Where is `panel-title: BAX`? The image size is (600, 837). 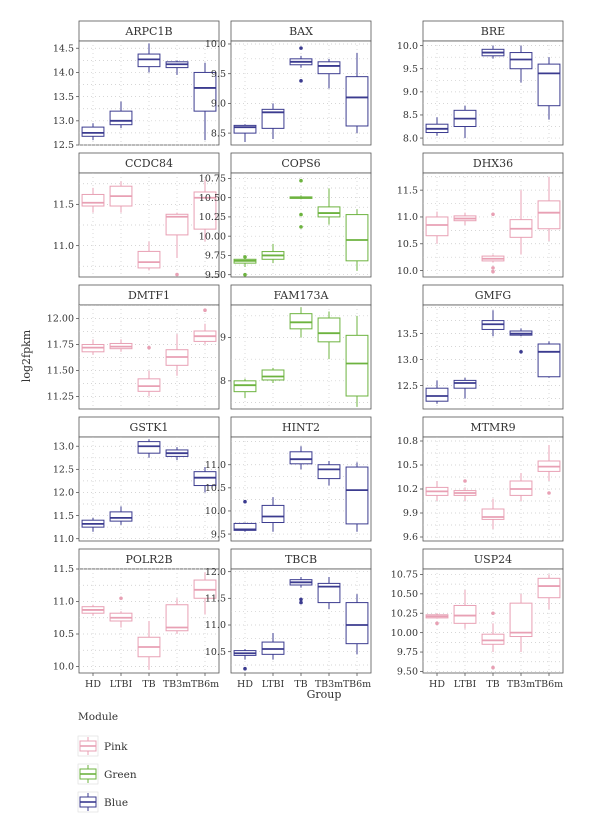 panel-title: BAX is located at coordinates (301, 31).